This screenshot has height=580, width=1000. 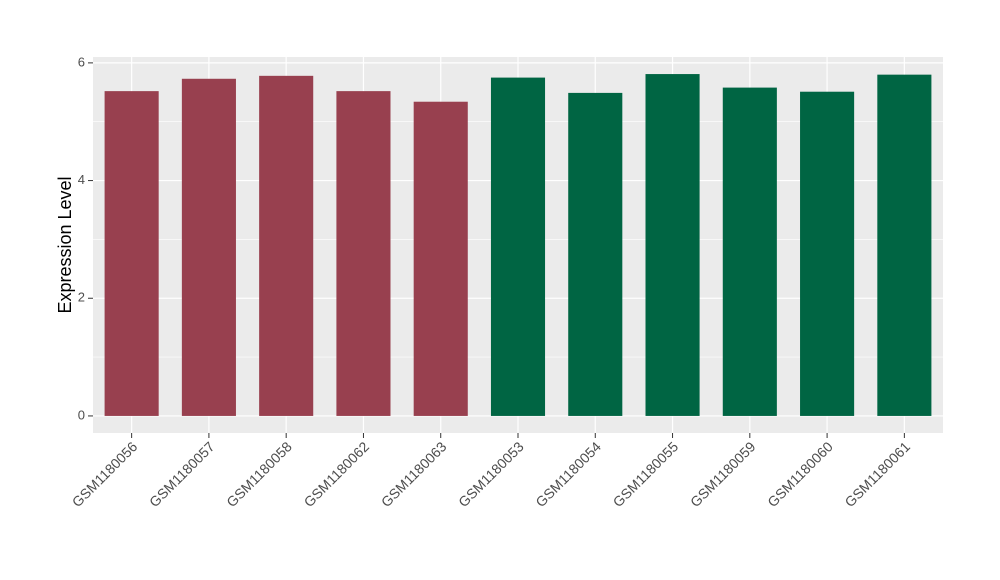 What do you see at coordinates (81, 414) in the screenshot?
I see `y-tick-label: 0` at bounding box center [81, 414].